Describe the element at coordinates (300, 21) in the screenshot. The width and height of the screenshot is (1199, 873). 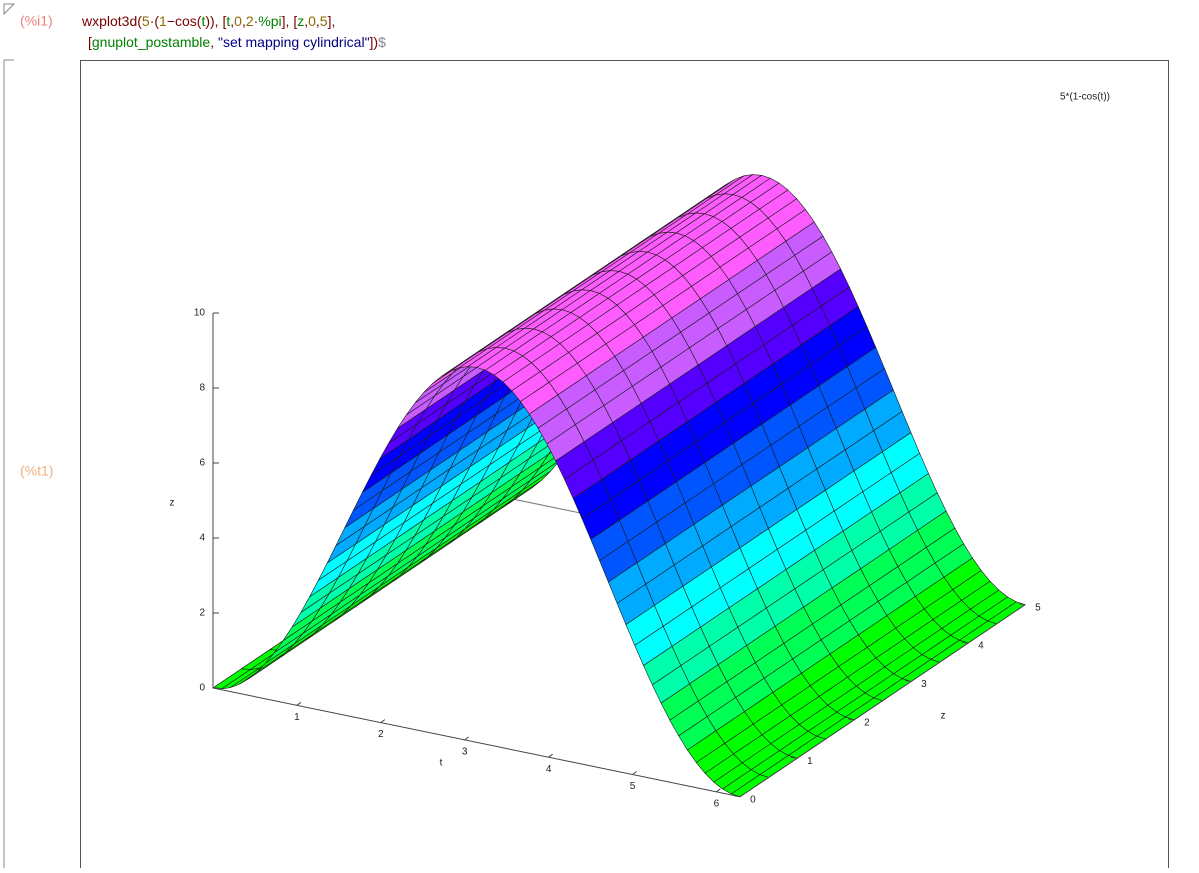
I see `code-token: z` at that location.